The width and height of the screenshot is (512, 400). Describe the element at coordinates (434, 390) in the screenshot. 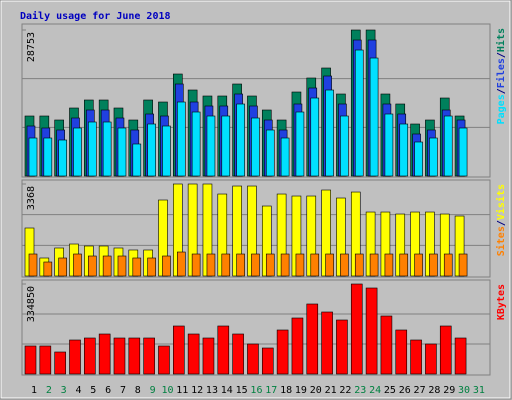

I see `x-tick-label: 28` at that location.